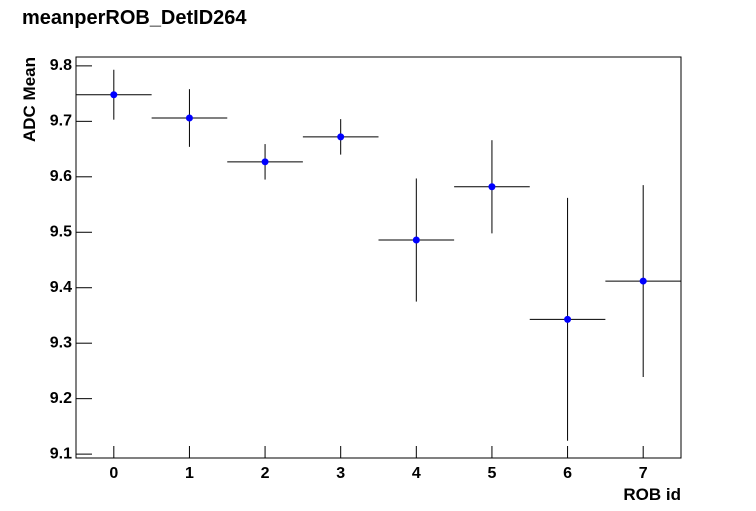  What do you see at coordinates (113, 473) in the screenshot?
I see `x-tick-label: 0` at bounding box center [113, 473].